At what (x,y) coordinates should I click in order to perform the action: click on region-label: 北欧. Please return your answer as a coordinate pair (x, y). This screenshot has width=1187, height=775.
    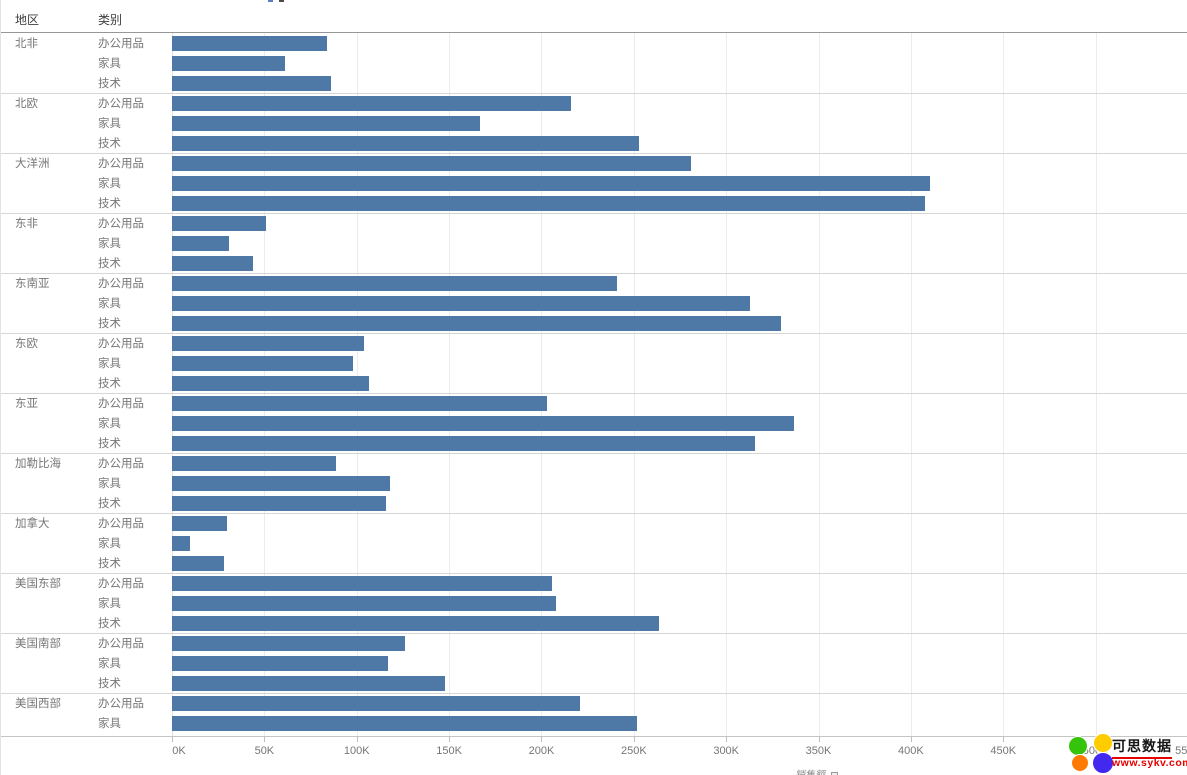
    Looking at the image, I should click on (26, 104).